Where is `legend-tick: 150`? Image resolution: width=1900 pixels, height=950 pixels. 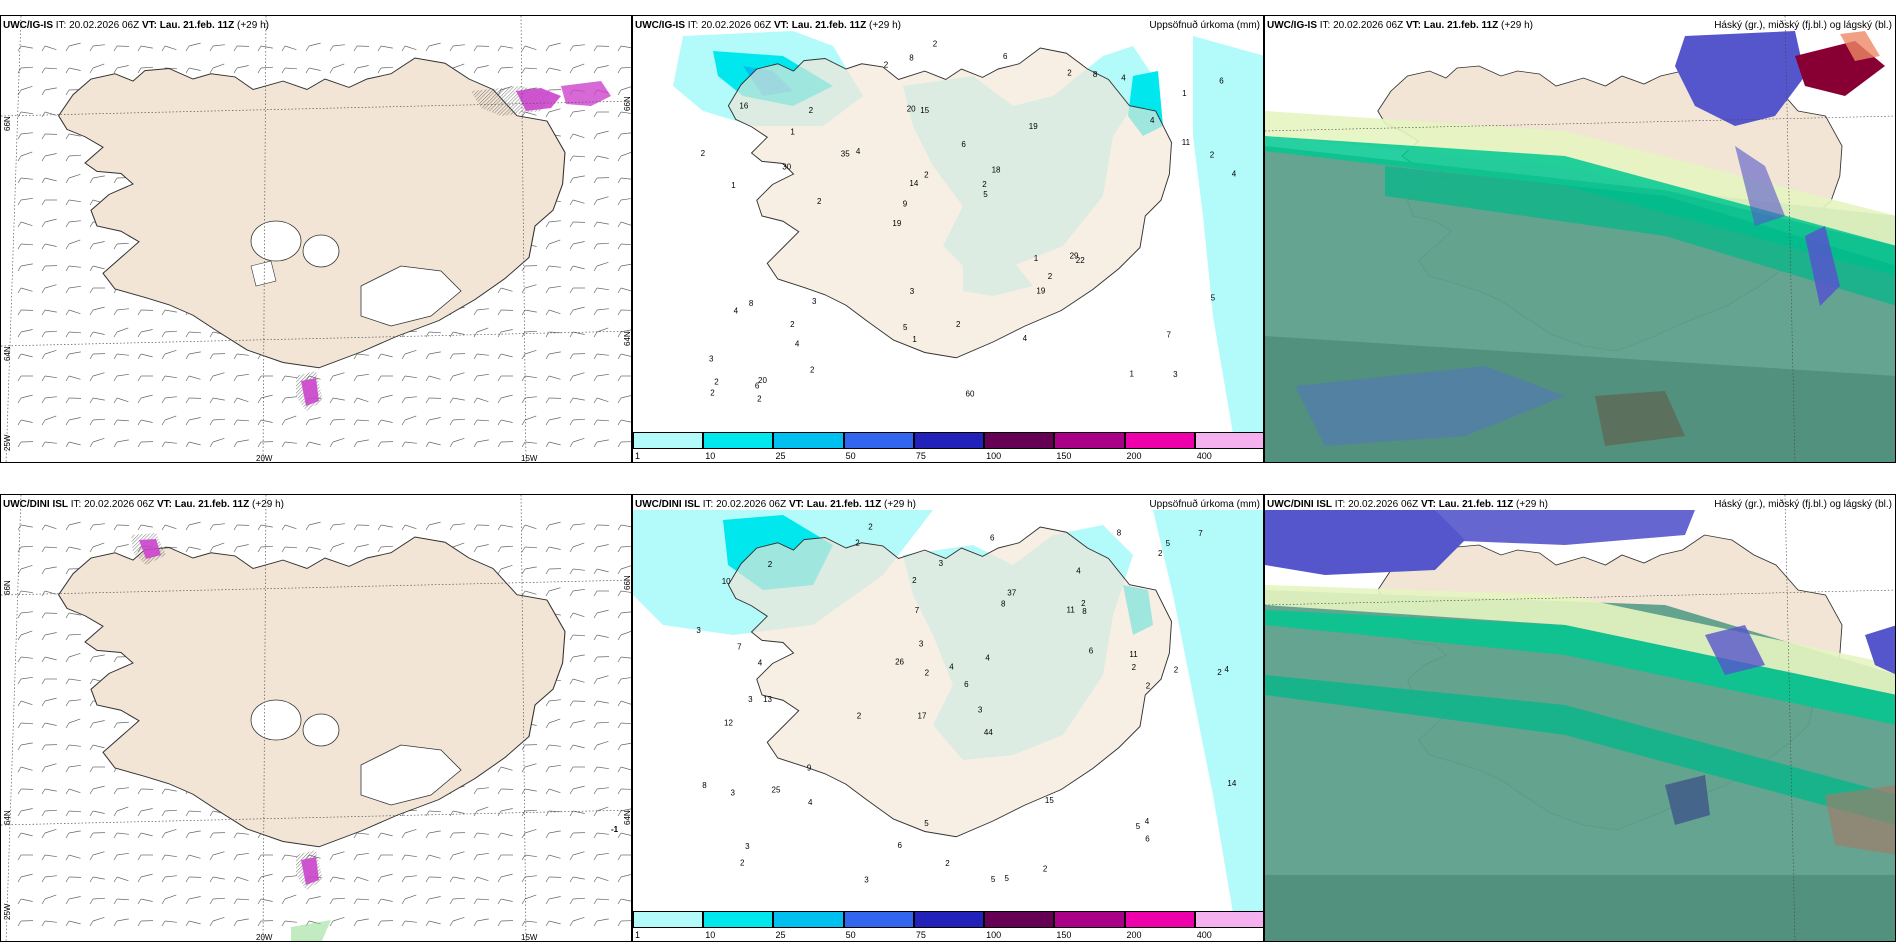 legend-tick: 150 is located at coordinates (1064, 456).